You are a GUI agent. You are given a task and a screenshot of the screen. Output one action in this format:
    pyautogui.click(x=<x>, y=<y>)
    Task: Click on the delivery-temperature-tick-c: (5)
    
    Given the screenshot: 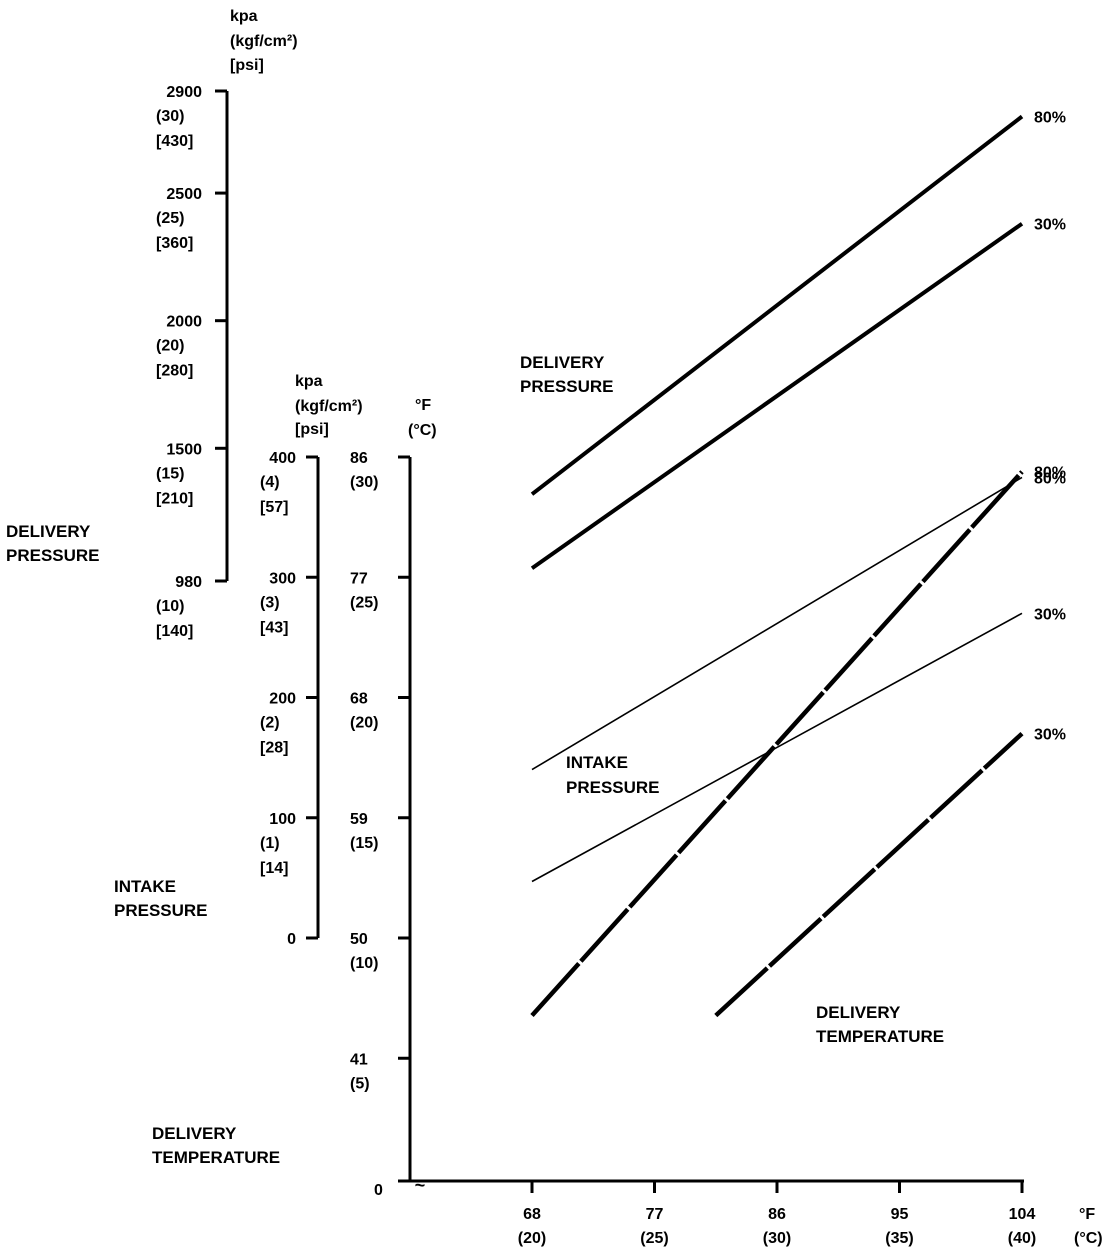 What is the action you would take?
    pyautogui.click(x=360, y=1083)
    